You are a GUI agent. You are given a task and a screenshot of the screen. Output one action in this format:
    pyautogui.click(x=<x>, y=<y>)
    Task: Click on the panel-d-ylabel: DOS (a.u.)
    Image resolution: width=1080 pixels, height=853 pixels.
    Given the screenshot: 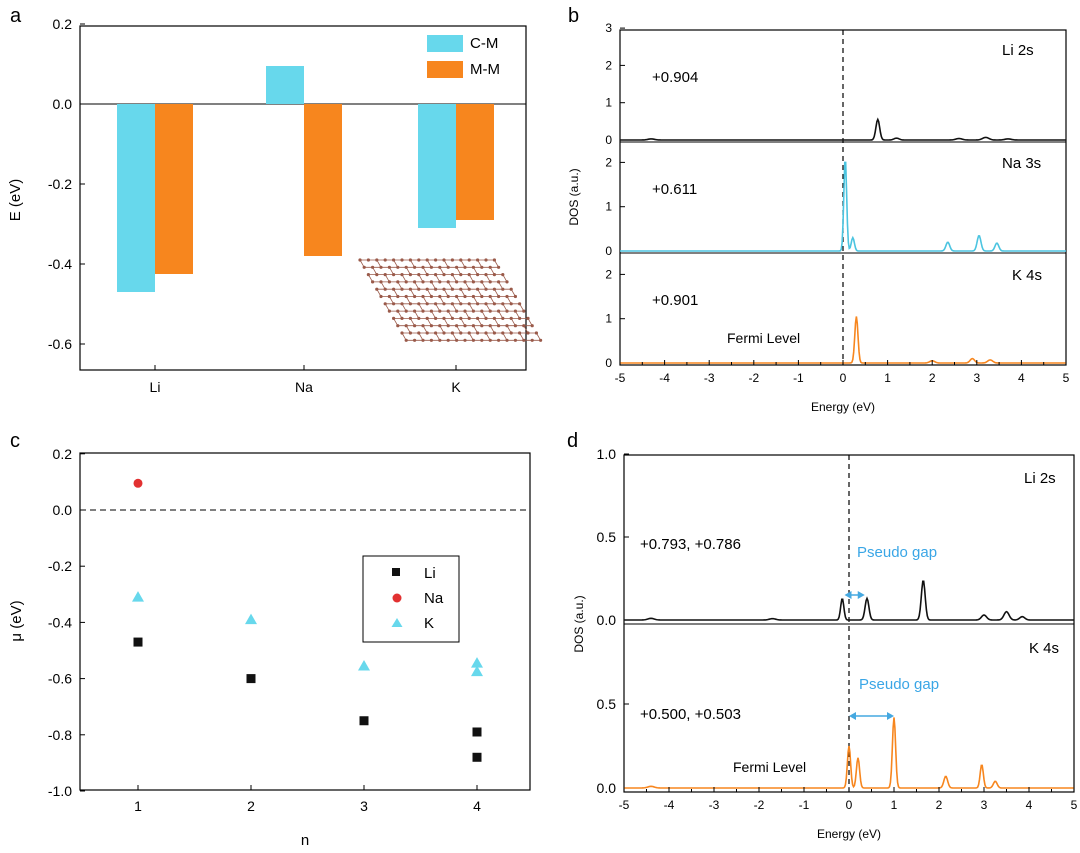 What is the action you would take?
    pyautogui.click(x=579, y=623)
    